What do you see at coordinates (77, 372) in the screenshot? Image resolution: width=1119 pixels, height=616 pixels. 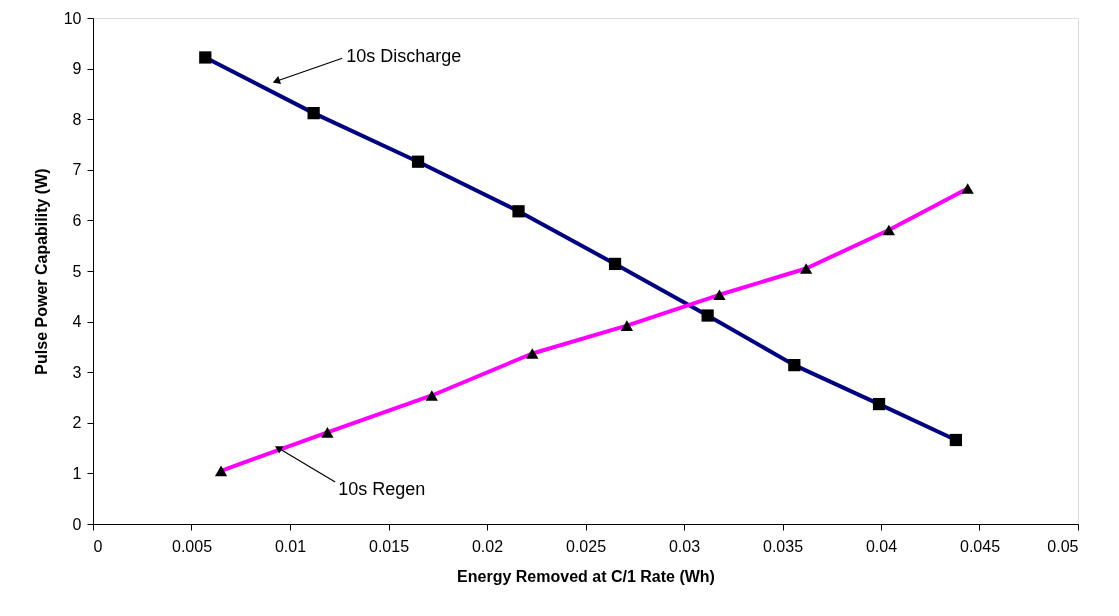 I see `y-tick-label: 3` at bounding box center [77, 372].